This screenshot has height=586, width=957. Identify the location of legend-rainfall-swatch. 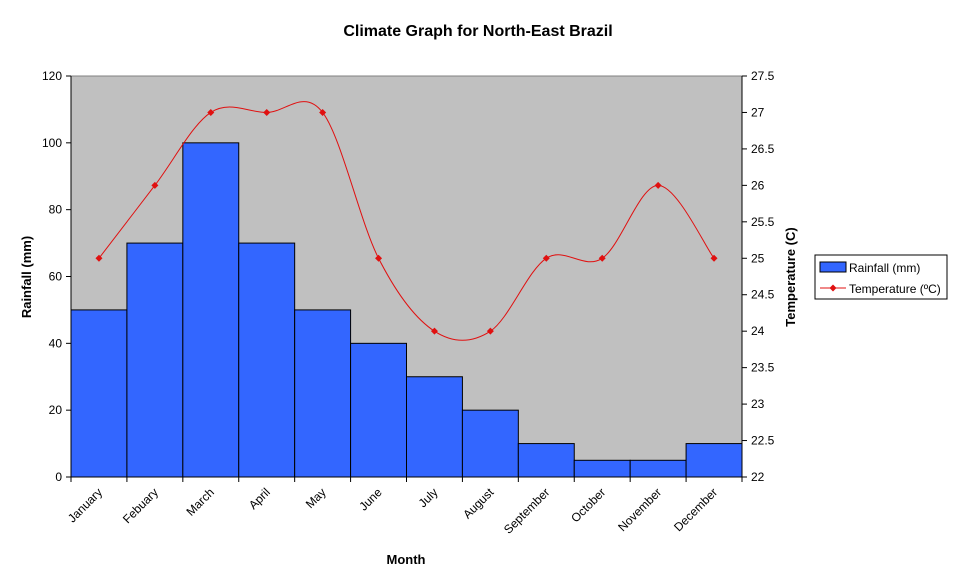
(833, 267).